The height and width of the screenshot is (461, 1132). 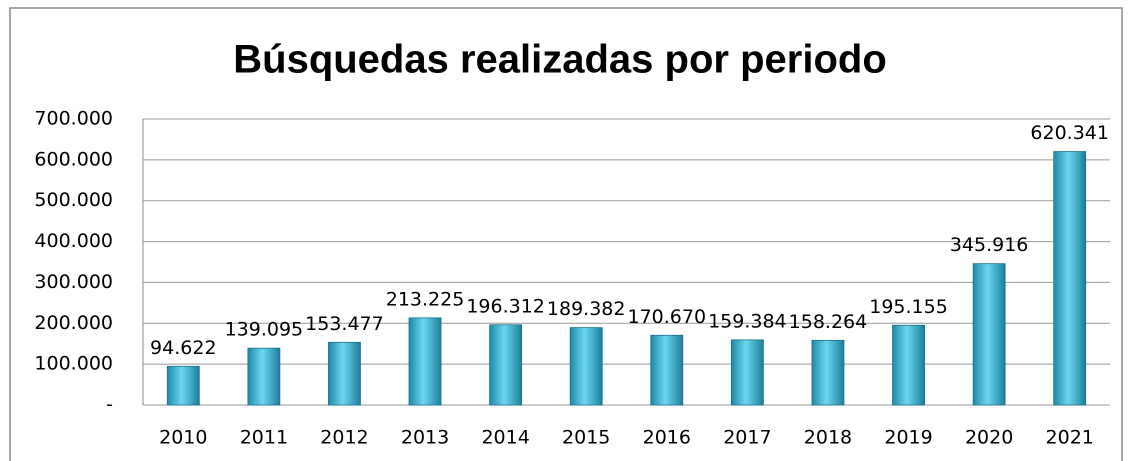 What do you see at coordinates (505, 438) in the screenshot?
I see `x-tick-label: 2014` at bounding box center [505, 438].